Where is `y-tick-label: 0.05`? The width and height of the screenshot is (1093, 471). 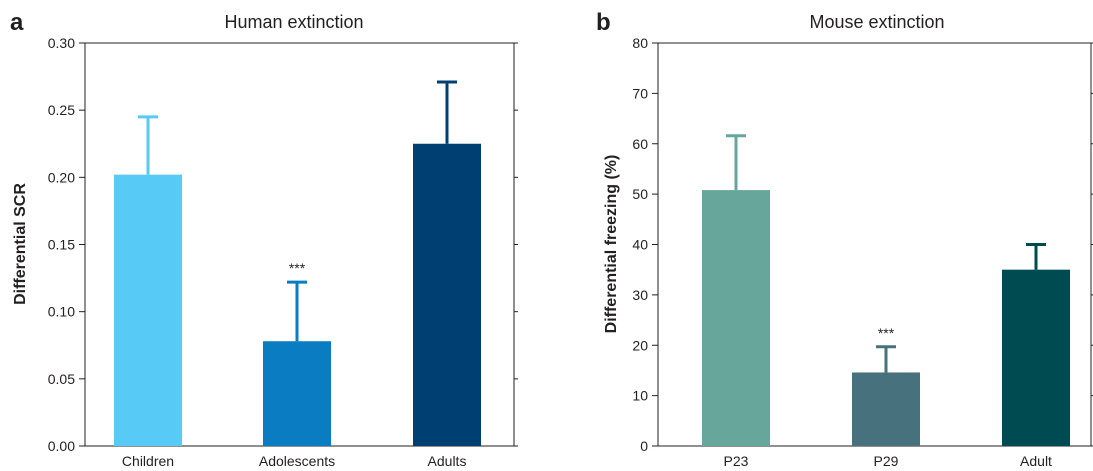
y-tick-label: 0.05 is located at coordinates (61, 379).